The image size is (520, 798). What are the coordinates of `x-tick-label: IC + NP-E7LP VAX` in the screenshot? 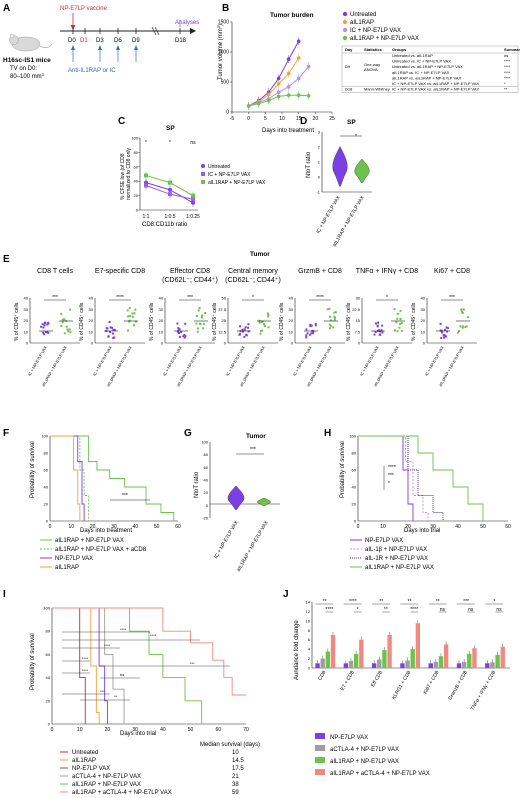 It's located at (172, 361).